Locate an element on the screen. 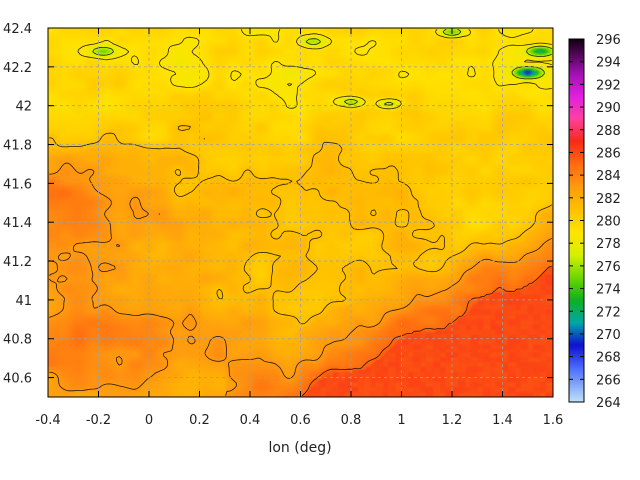  colorbar-tick-label: 282 is located at coordinates (608, 199).